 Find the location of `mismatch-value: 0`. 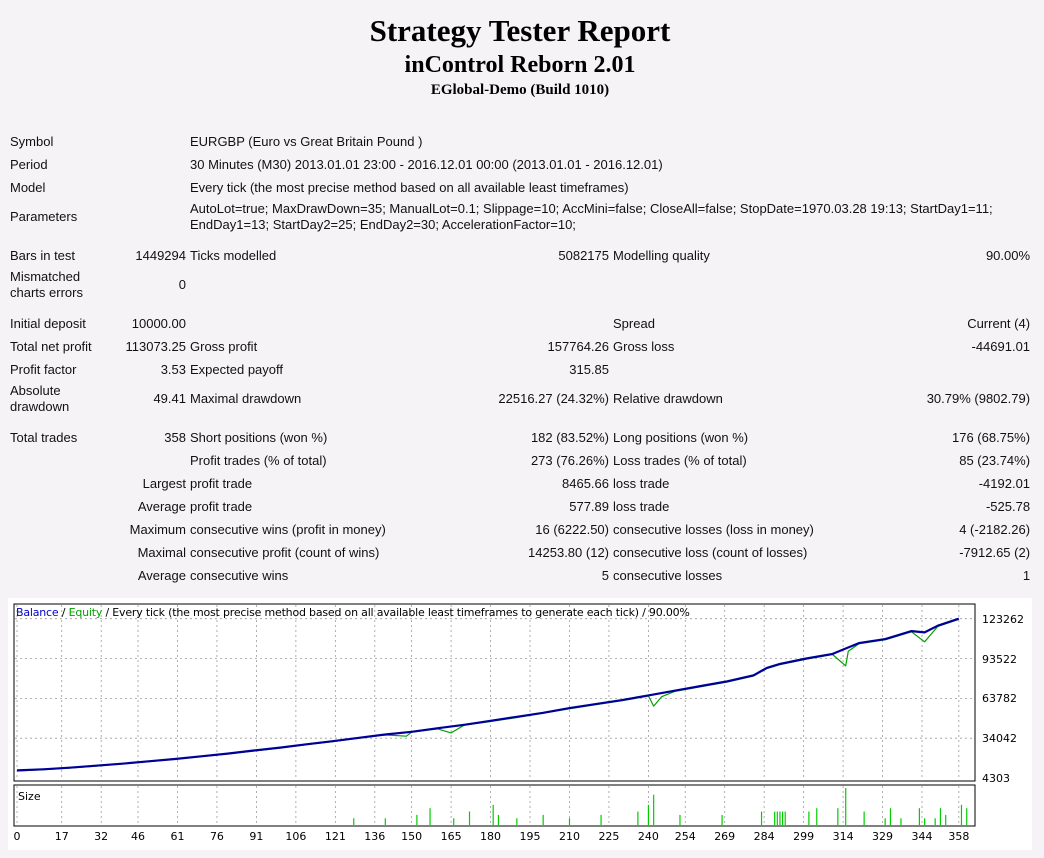

mismatch-value: 0 is located at coordinates (182, 284).